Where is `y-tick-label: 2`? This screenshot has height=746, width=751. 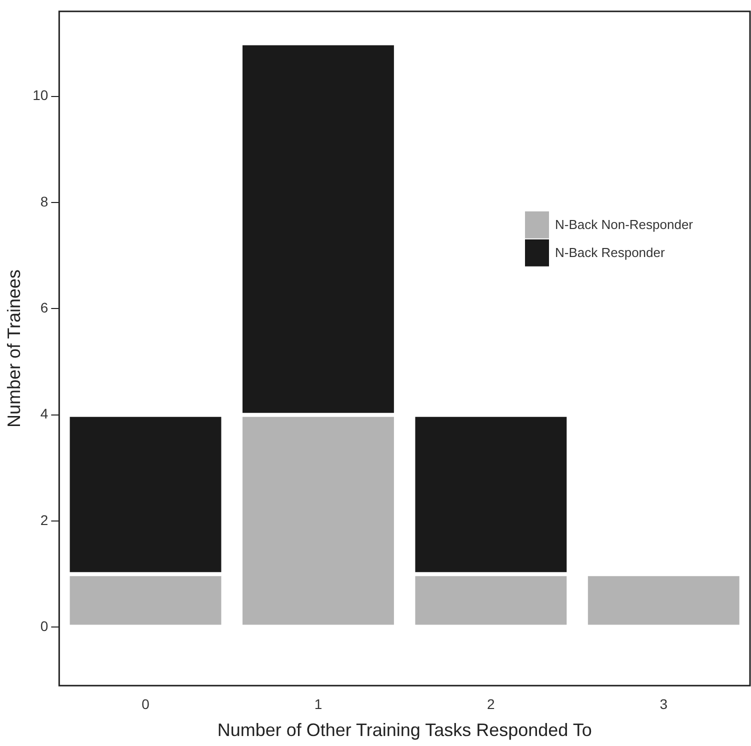
y-tick-label: 2 is located at coordinates (44, 520).